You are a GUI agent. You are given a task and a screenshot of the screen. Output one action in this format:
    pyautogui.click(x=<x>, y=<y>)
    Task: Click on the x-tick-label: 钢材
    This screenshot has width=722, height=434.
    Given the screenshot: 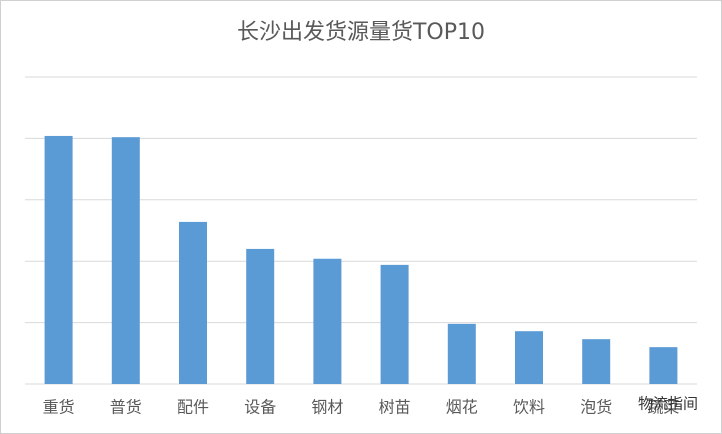 What is the action you would take?
    pyautogui.click(x=327, y=407)
    